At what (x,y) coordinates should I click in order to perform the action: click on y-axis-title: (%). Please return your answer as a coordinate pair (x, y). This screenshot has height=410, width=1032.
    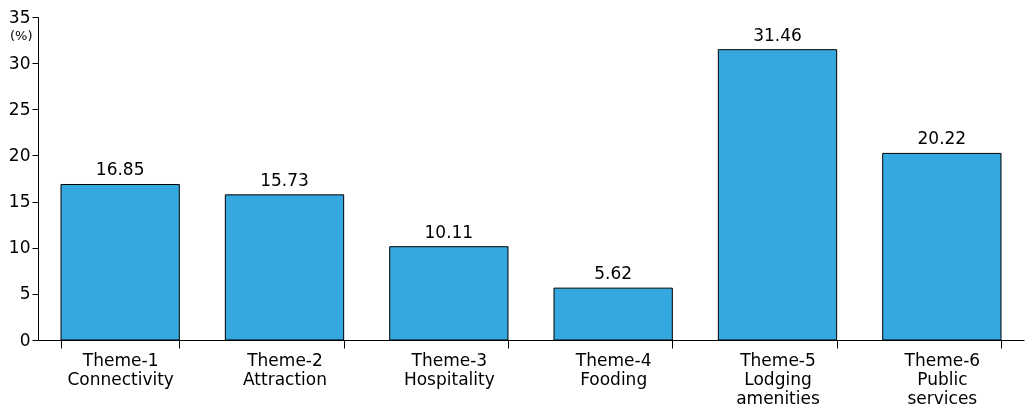
    Looking at the image, I should click on (21, 35).